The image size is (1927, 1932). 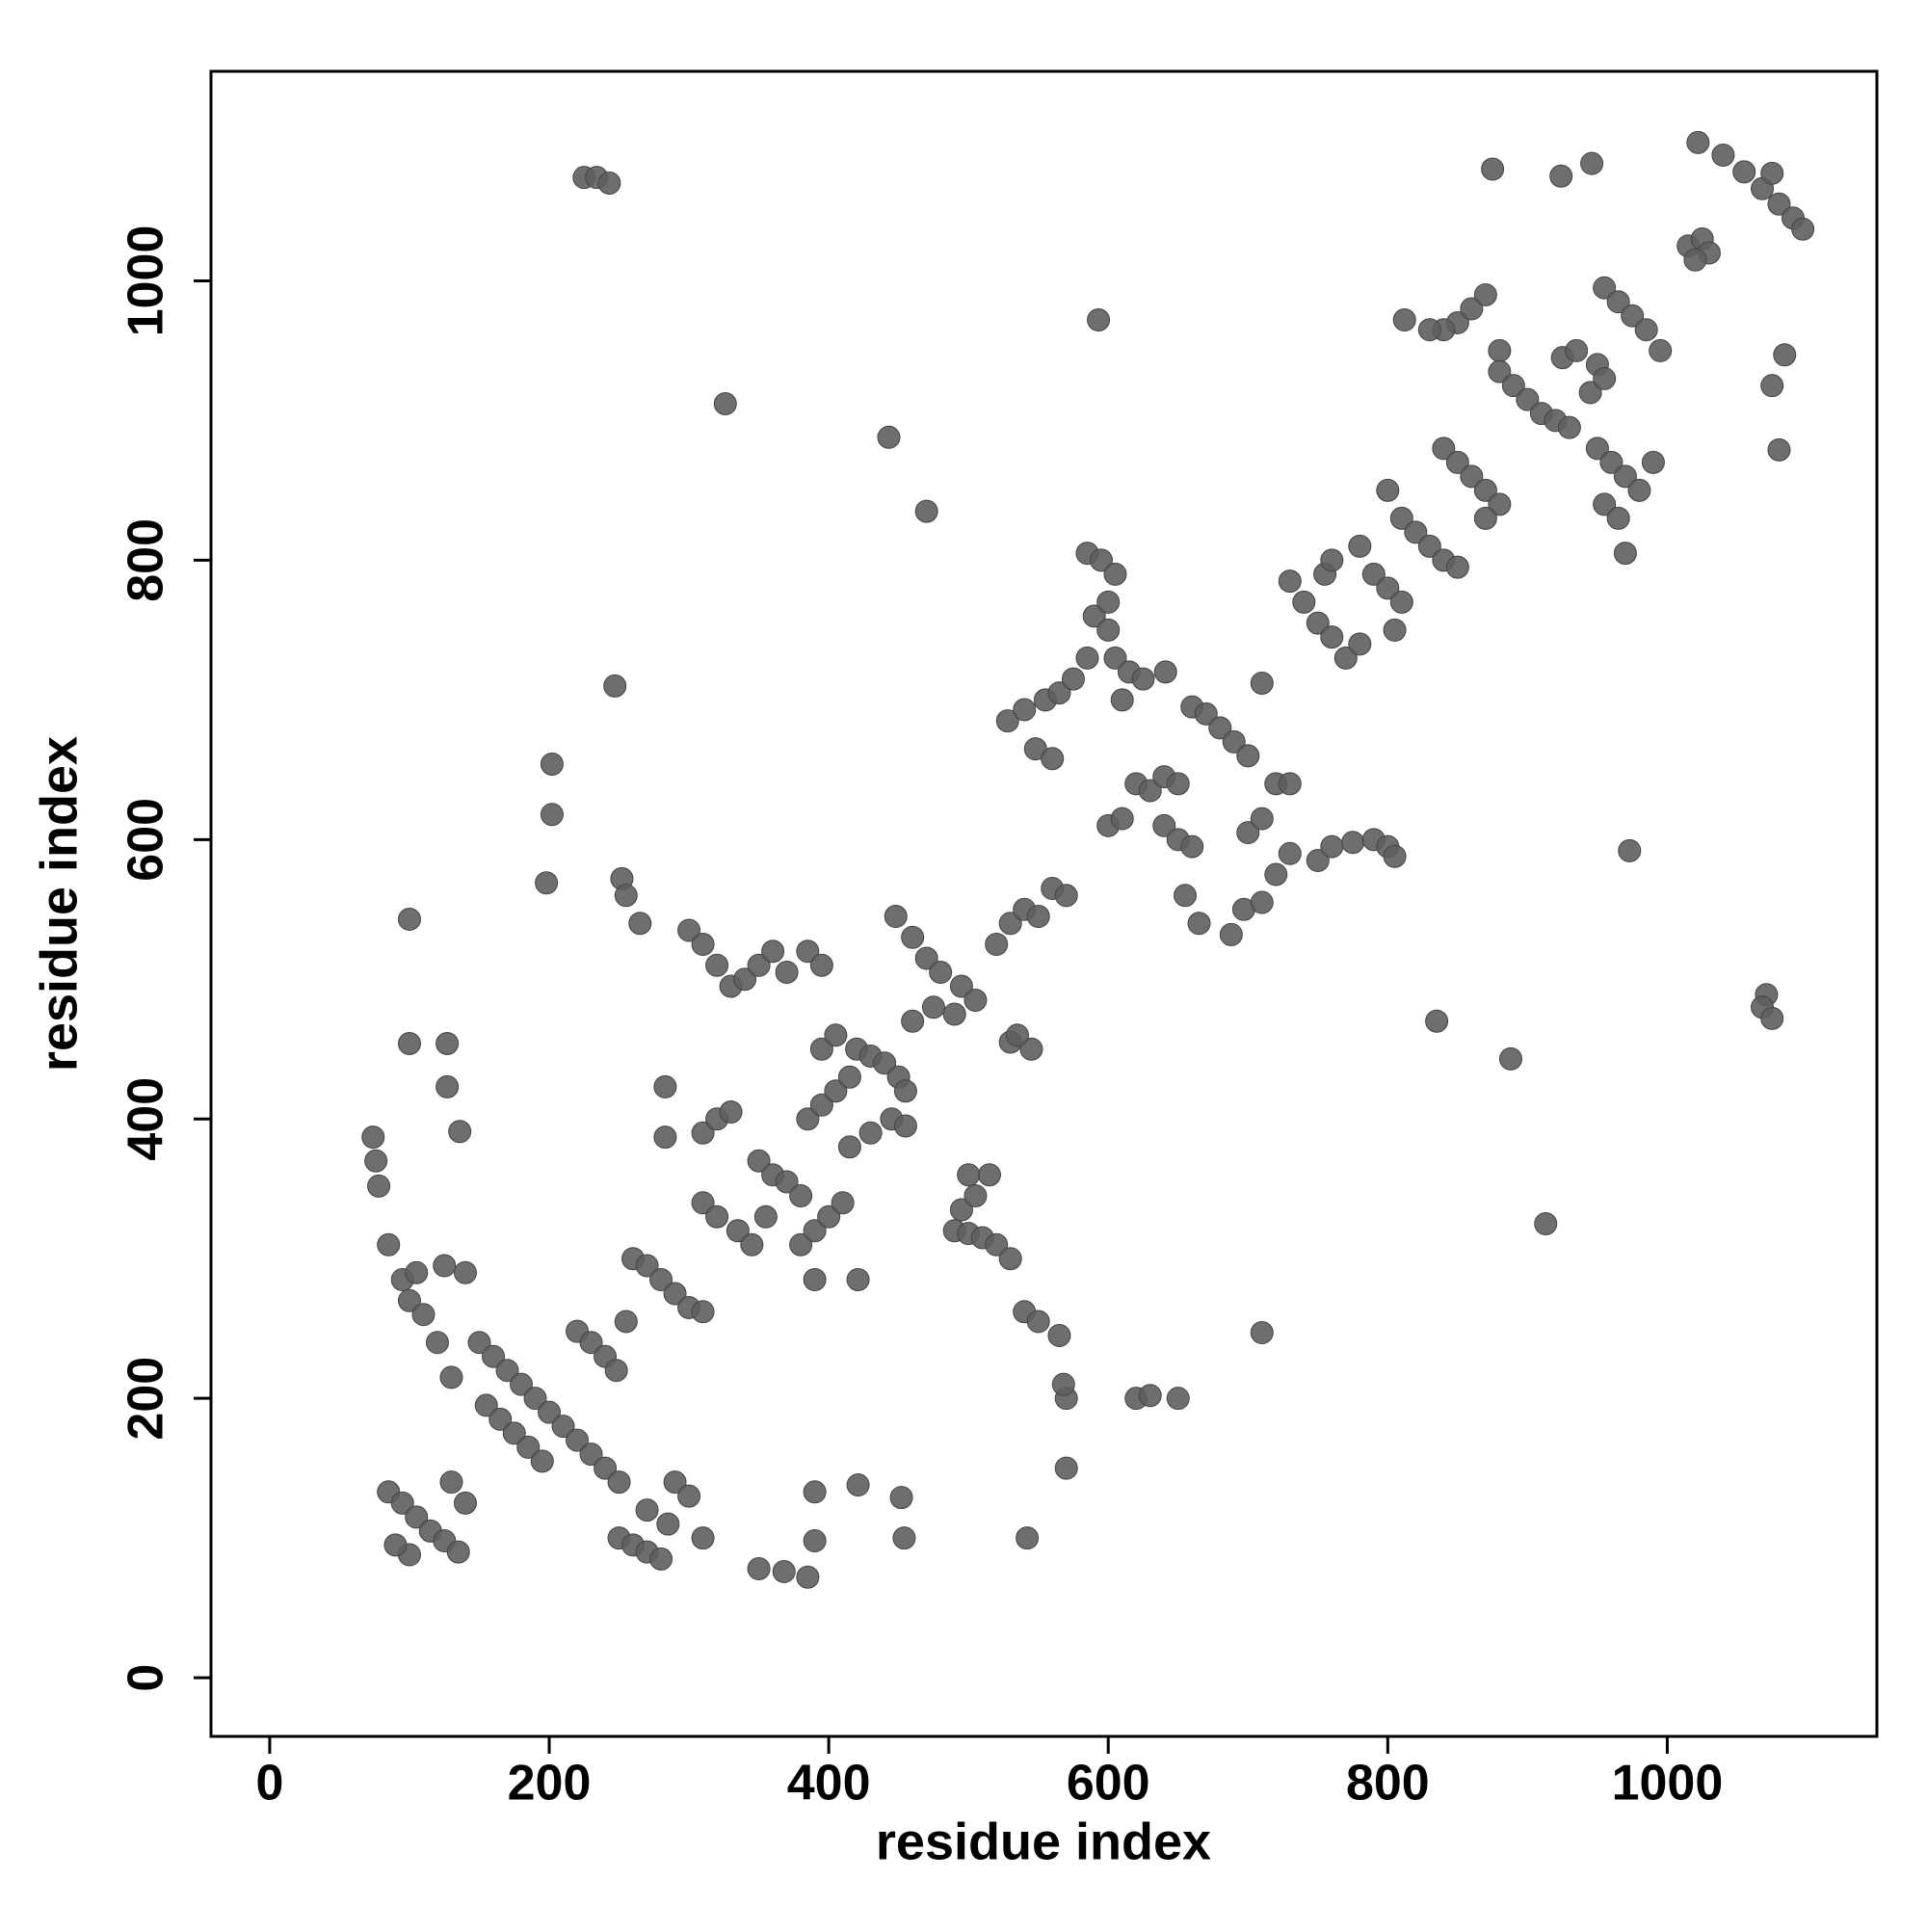 I want to click on y-tick-label: 800, so click(x=146, y=560).